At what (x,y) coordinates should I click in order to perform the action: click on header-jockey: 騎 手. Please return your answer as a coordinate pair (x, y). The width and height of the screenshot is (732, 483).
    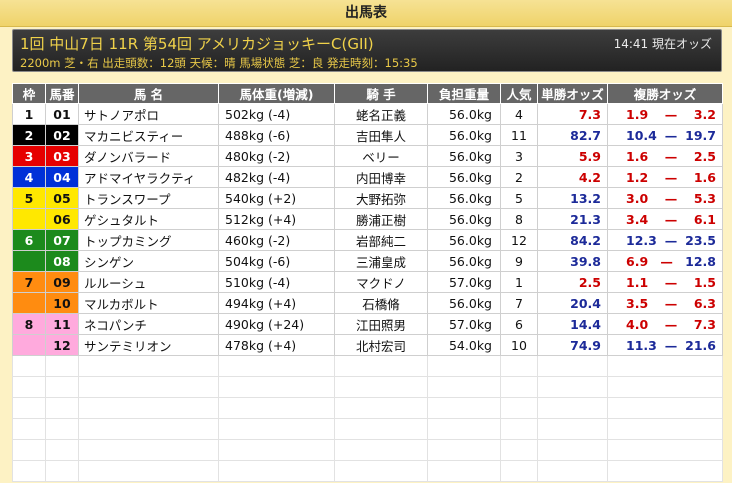
    Looking at the image, I should click on (381, 93).